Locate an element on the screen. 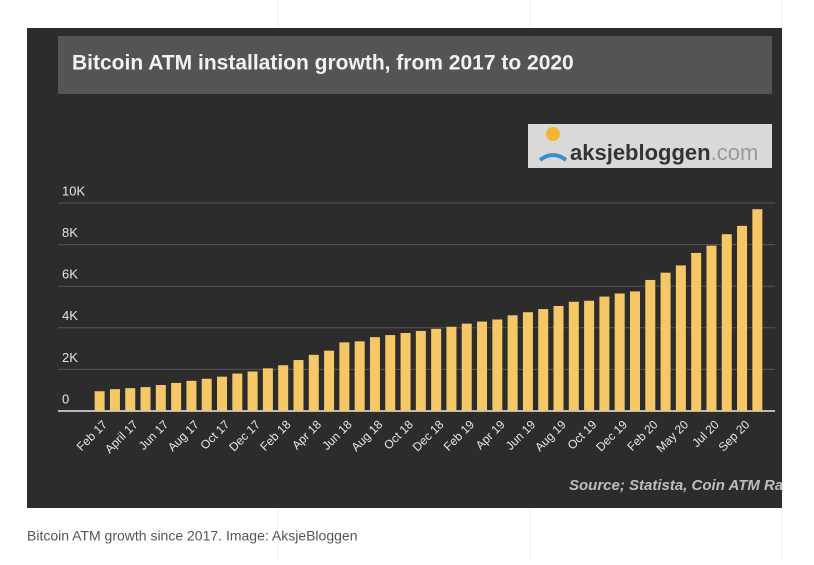 Image resolution: width=814 pixels, height=565 pixels. logo-suffix: .com is located at coordinates (735, 152).